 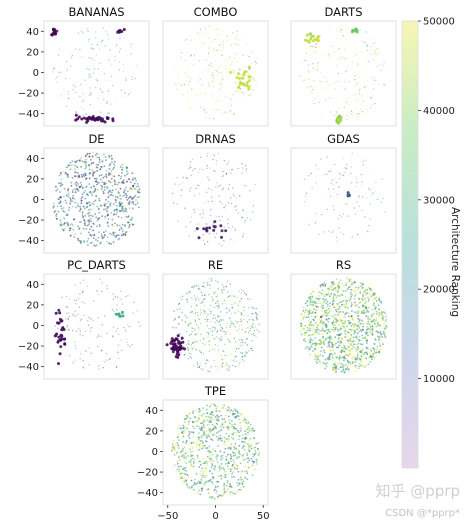 I want to click on colorbar-tick-label: 50000, so click(x=439, y=22).